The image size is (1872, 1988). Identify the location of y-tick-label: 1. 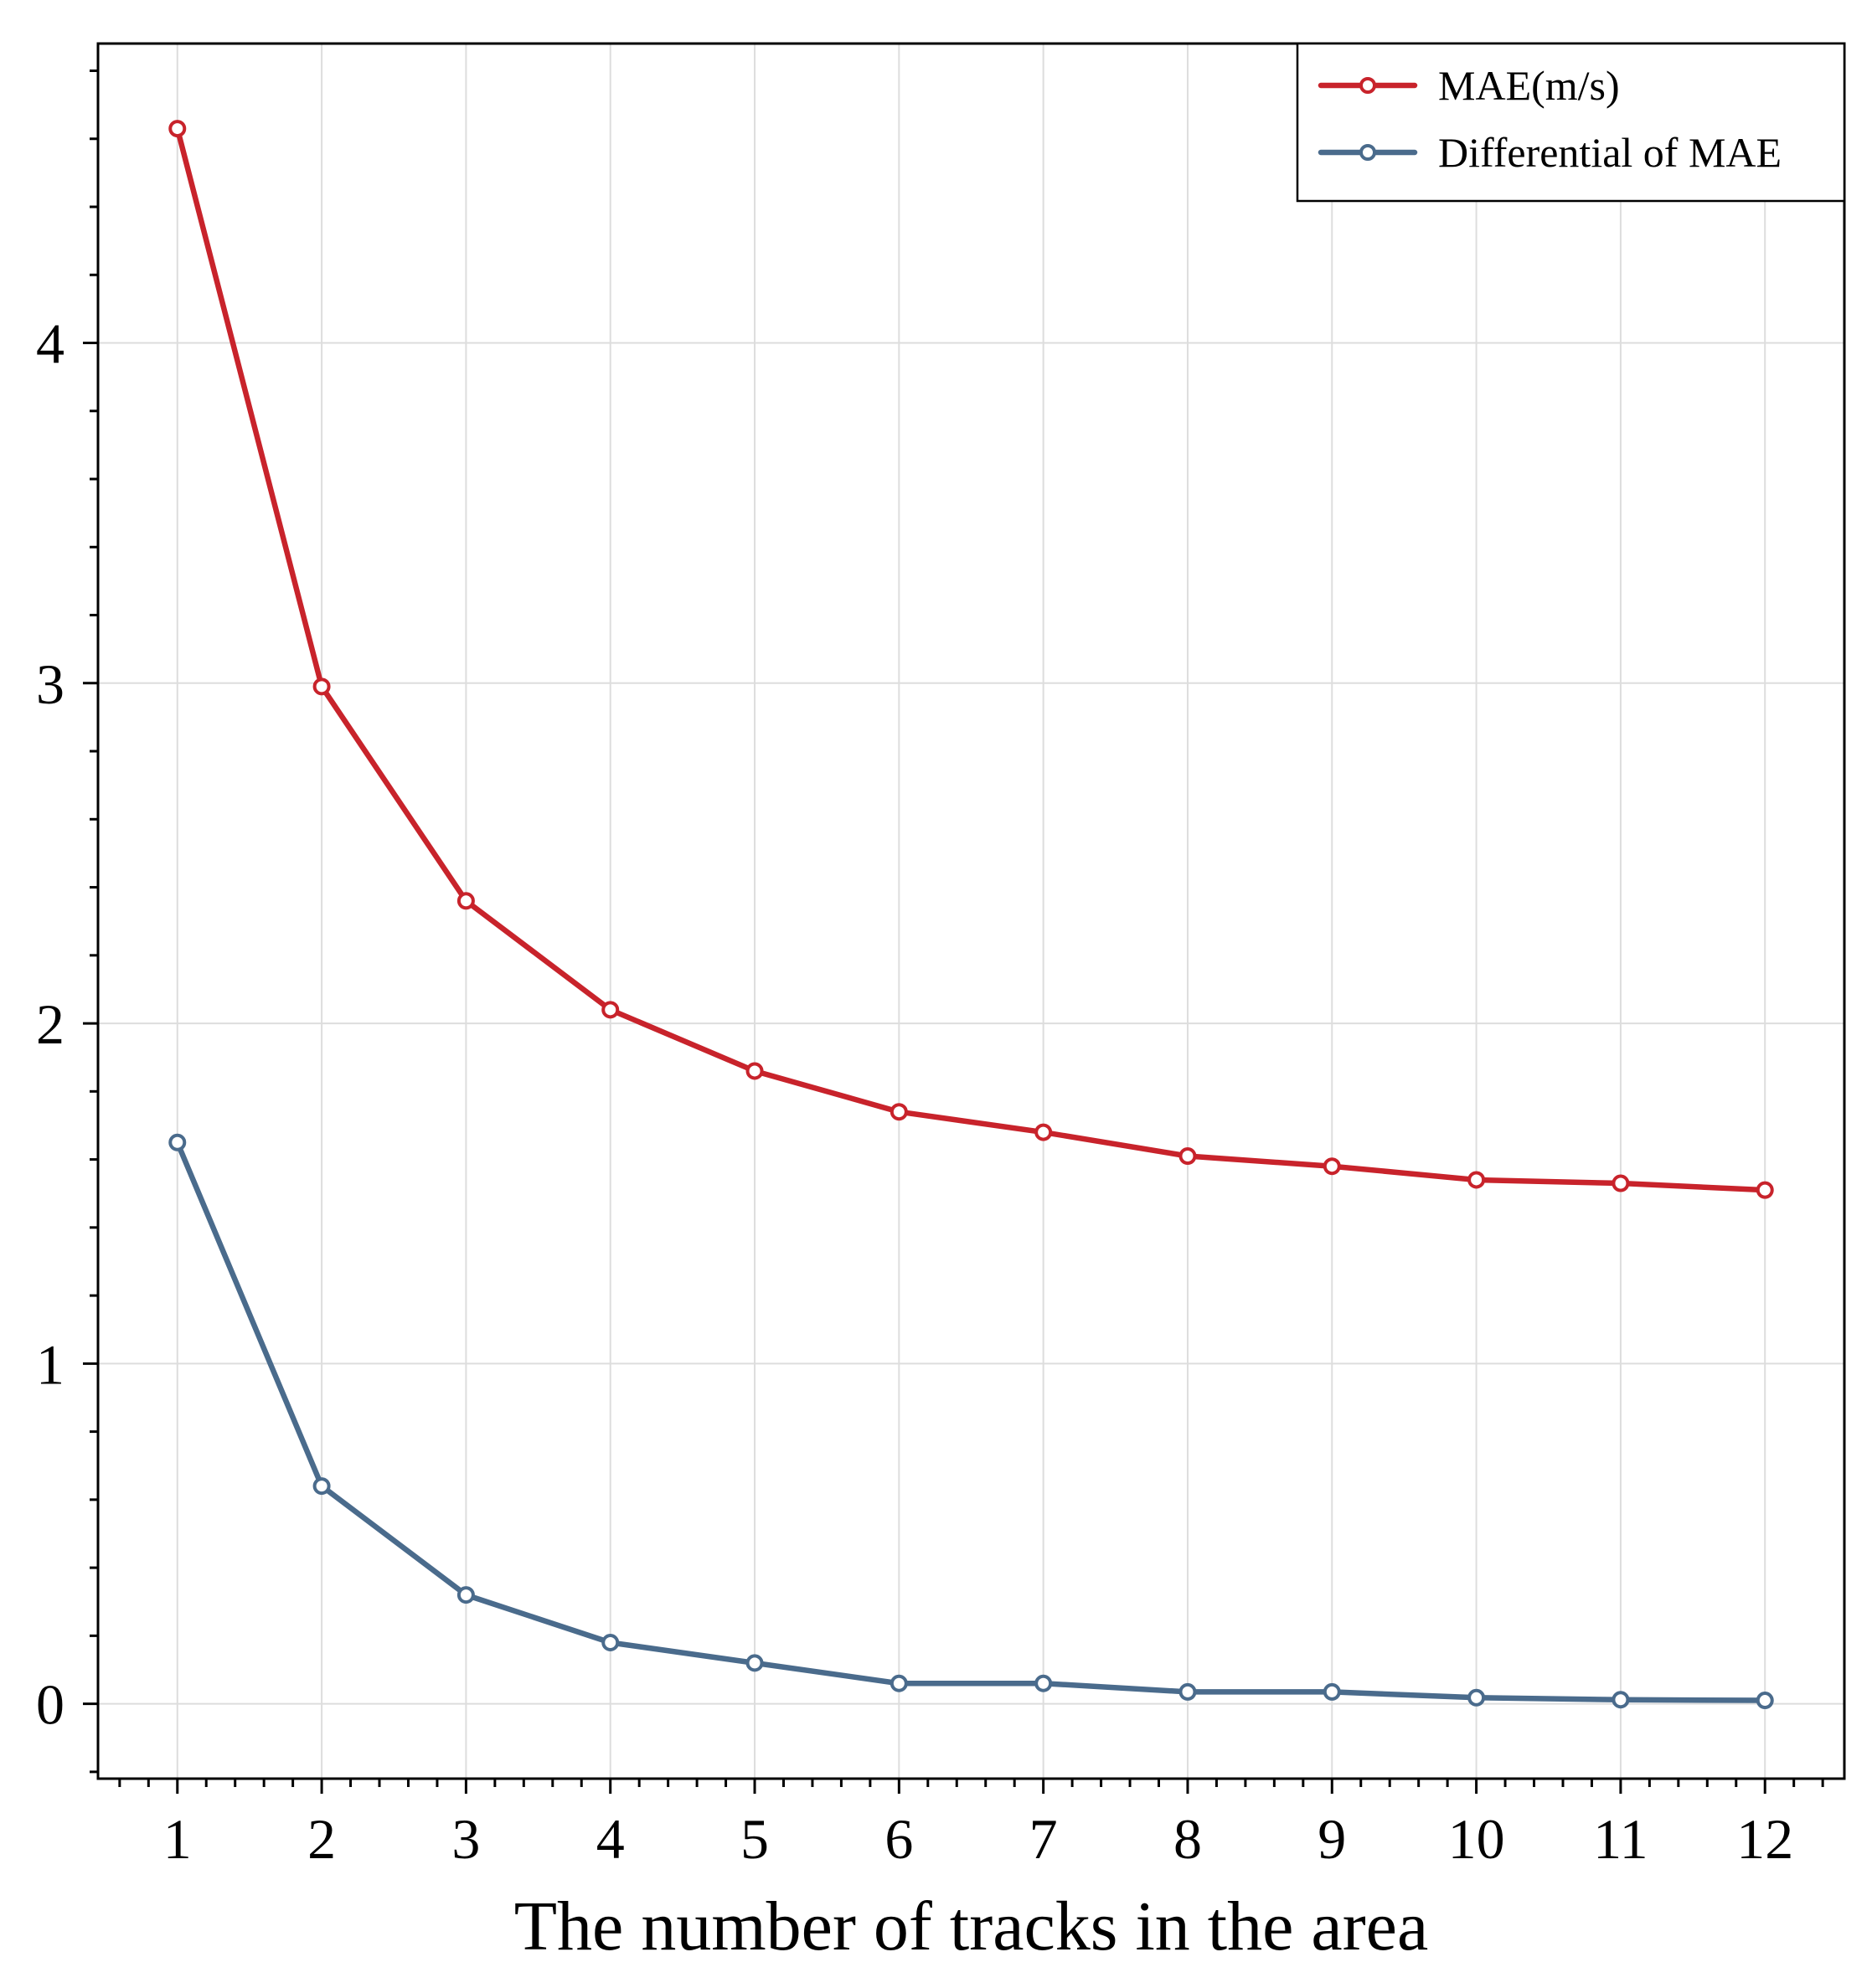
(50, 1364).